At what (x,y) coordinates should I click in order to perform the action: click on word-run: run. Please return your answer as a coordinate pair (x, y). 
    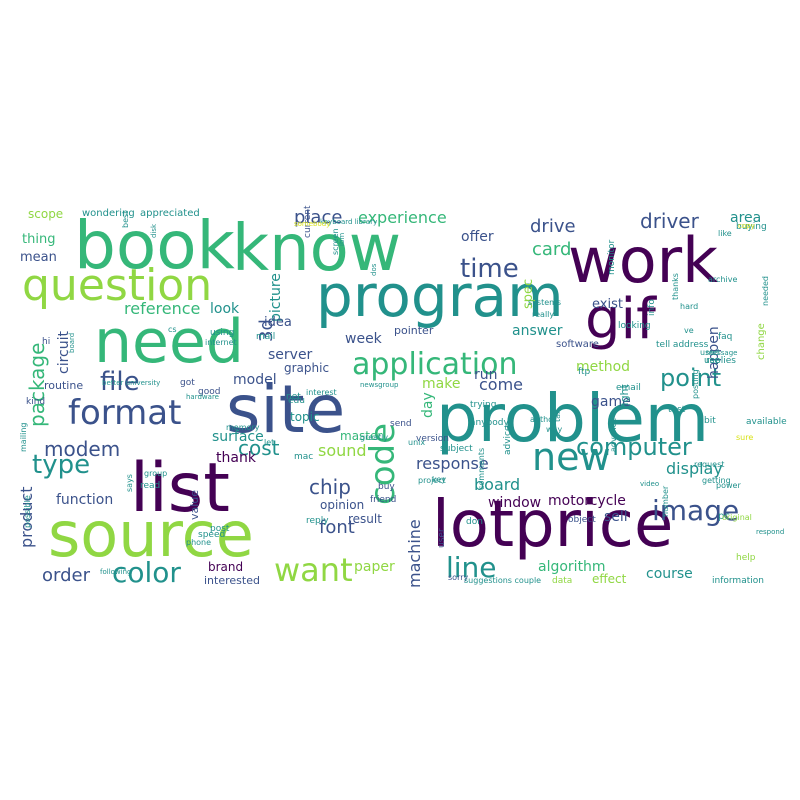
    Looking at the image, I should click on (486, 375).